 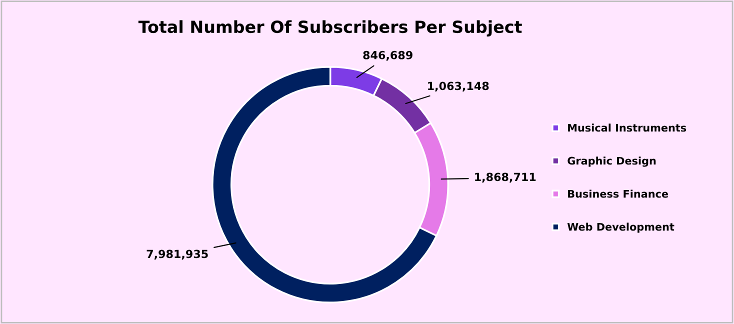 What do you see at coordinates (177, 255) in the screenshot?
I see `data-label: 7,981,935` at bounding box center [177, 255].